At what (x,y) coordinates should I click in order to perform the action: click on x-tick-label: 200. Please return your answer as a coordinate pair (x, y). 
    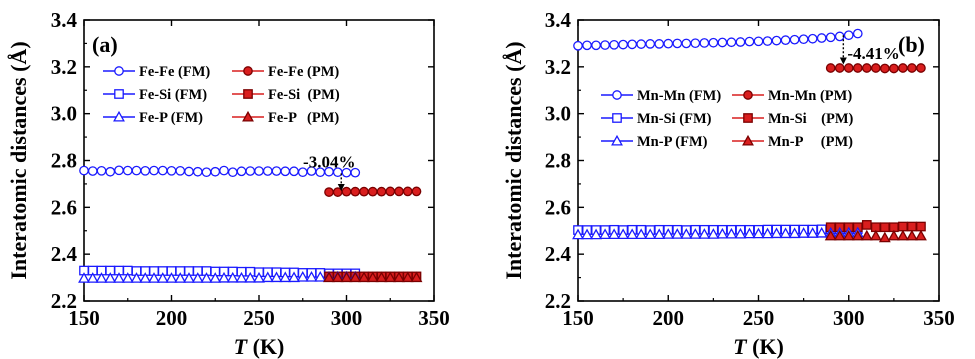
    Looking at the image, I should click on (669, 318).